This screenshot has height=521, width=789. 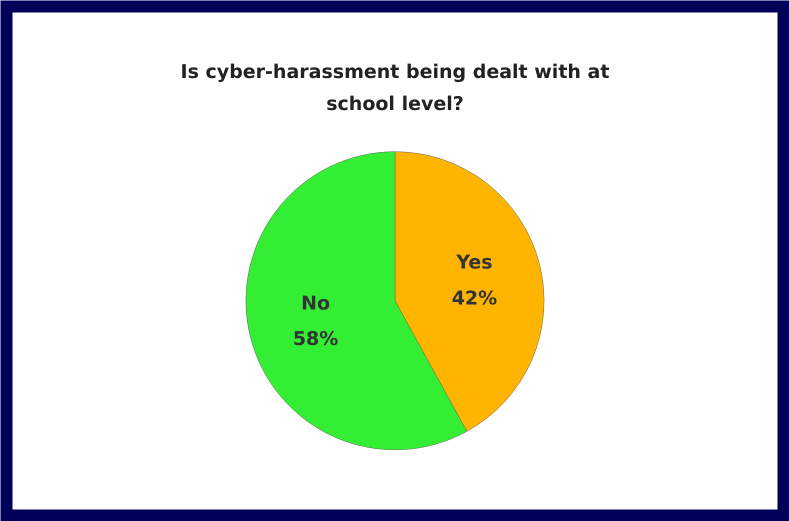 I want to click on chart-title: Is cyber-harassment being dealt with at school level?, so click(x=395, y=88).